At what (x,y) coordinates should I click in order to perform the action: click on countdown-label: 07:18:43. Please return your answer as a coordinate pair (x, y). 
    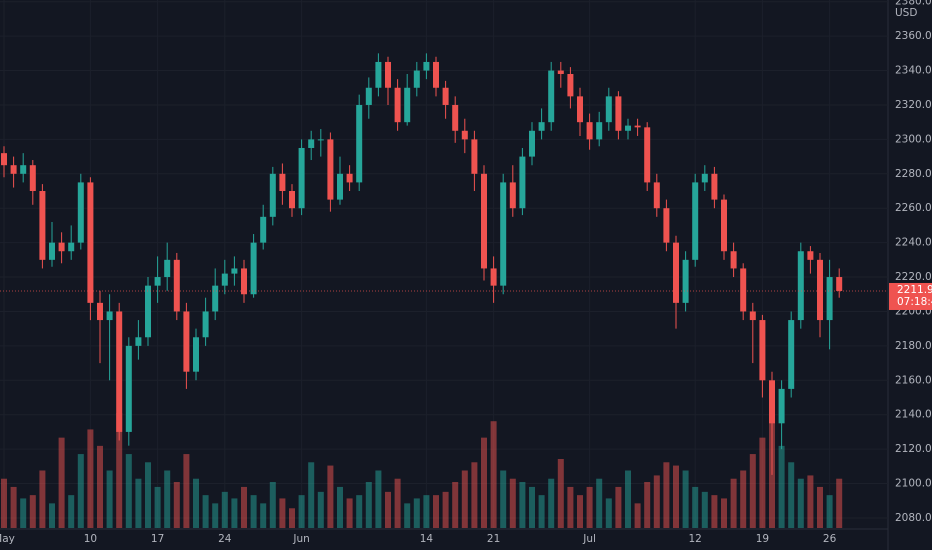
    Looking at the image, I should click on (914, 302).